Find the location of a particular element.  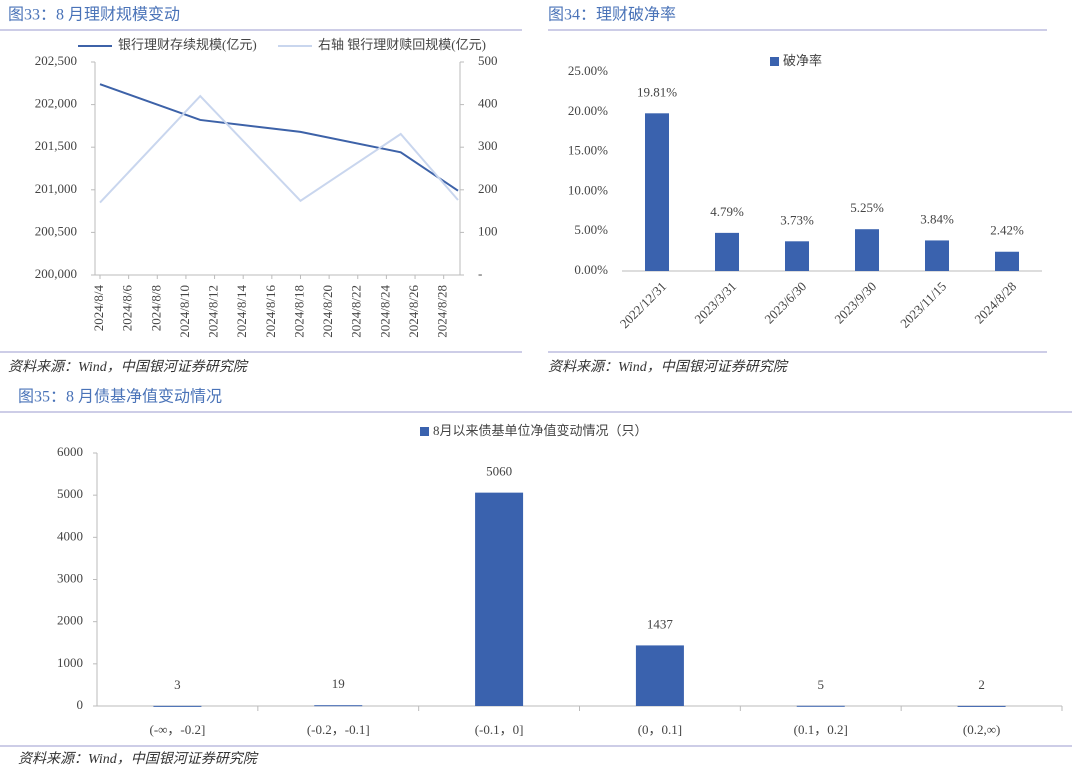

y-tick-label: 10.00% is located at coordinates (588, 189).